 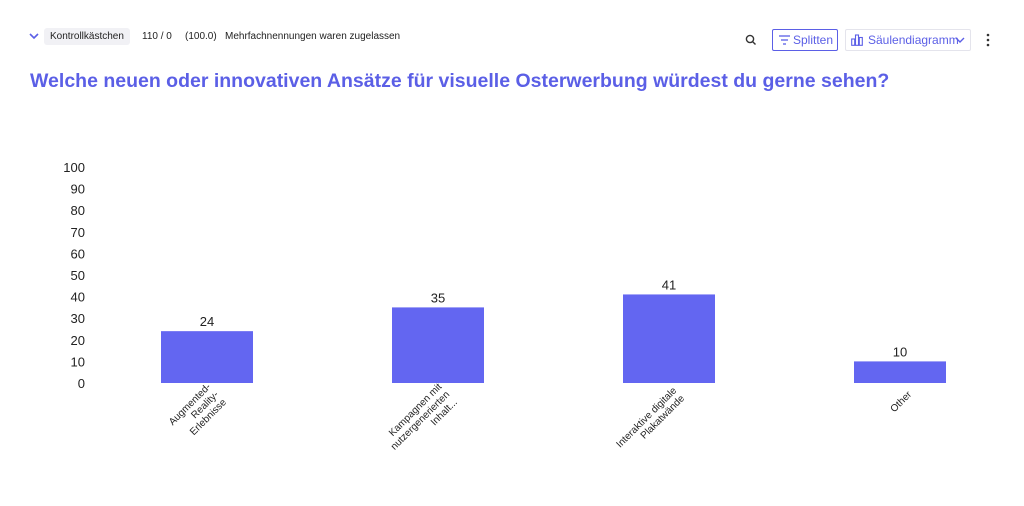 What do you see at coordinates (650, 421) in the screenshot?
I see `x-tick-label: Interaktive digitalePlakatwände` at bounding box center [650, 421].